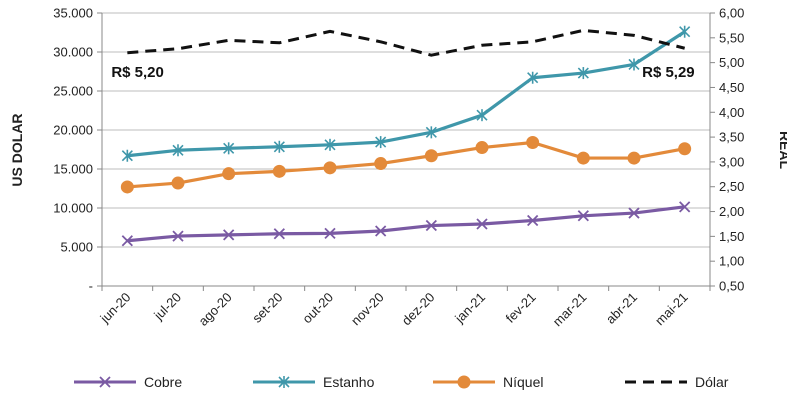 The width and height of the screenshot is (787, 397). What do you see at coordinates (349, 382) in the screenshot?
I see `legend-label: Estanho` at bounding box center [349, 382].